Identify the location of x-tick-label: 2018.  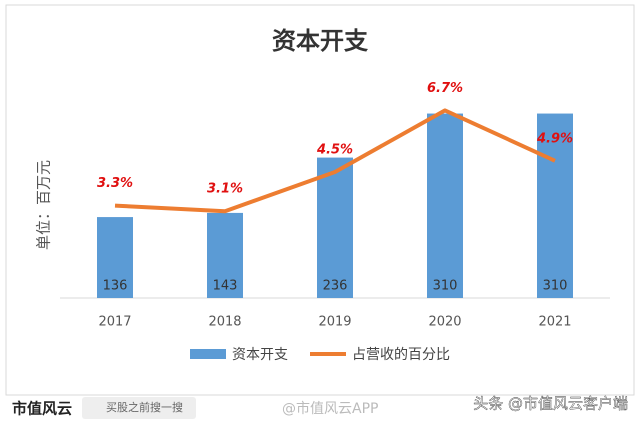
(224, 322).